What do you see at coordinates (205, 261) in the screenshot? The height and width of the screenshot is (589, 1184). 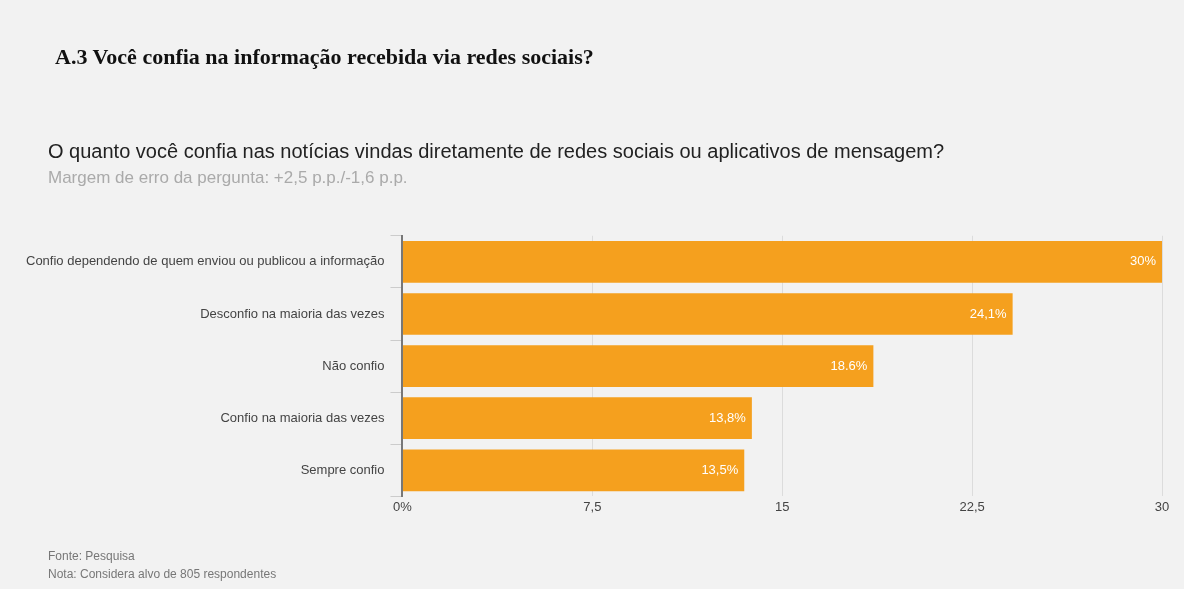 I see `y-tick-label: Confio dependendo de quem enviou ou publicou a informação` at bounding box center [205, 261].